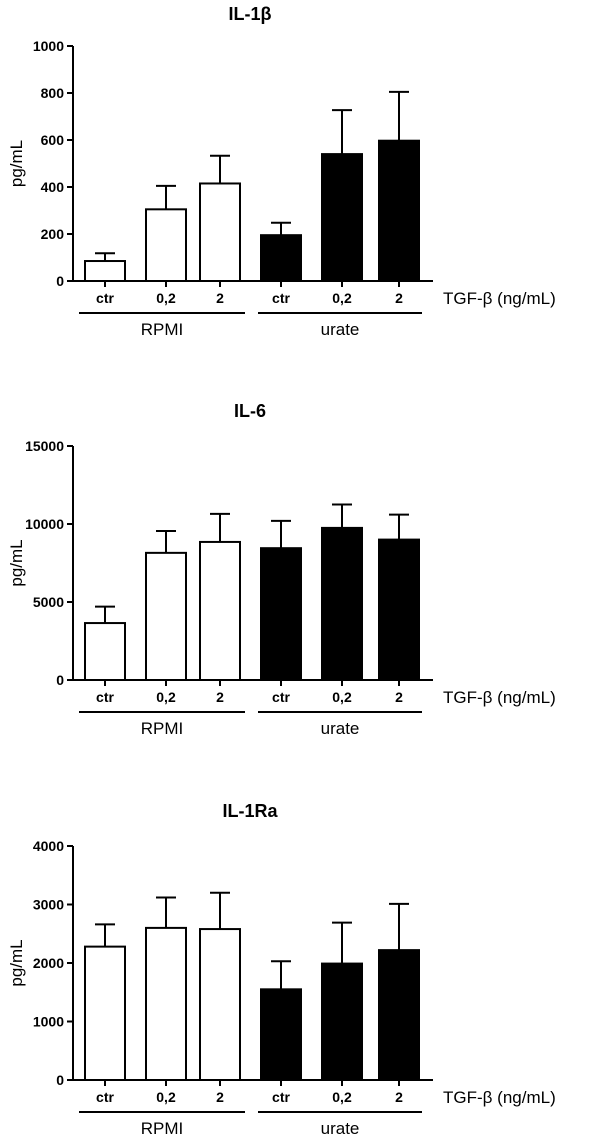 This screenshot has width=595, height=1139. I want to click on y-tick-label: 400, so click(53, 187).